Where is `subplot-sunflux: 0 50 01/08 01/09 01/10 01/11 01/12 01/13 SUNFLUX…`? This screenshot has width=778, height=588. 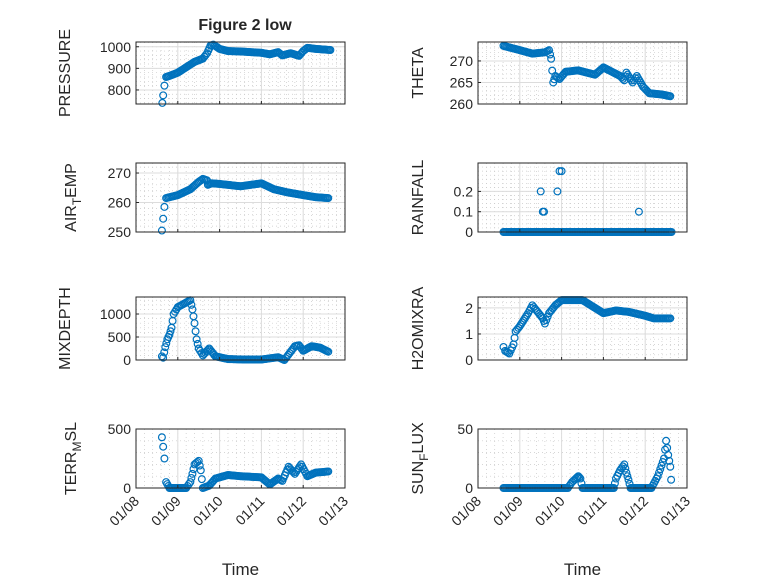 subplot-sunflux: 0 50 01/08 01/09 01/10 01/11 01/12 01/13 SUNFLUX… is located at coordinates (551, 500).